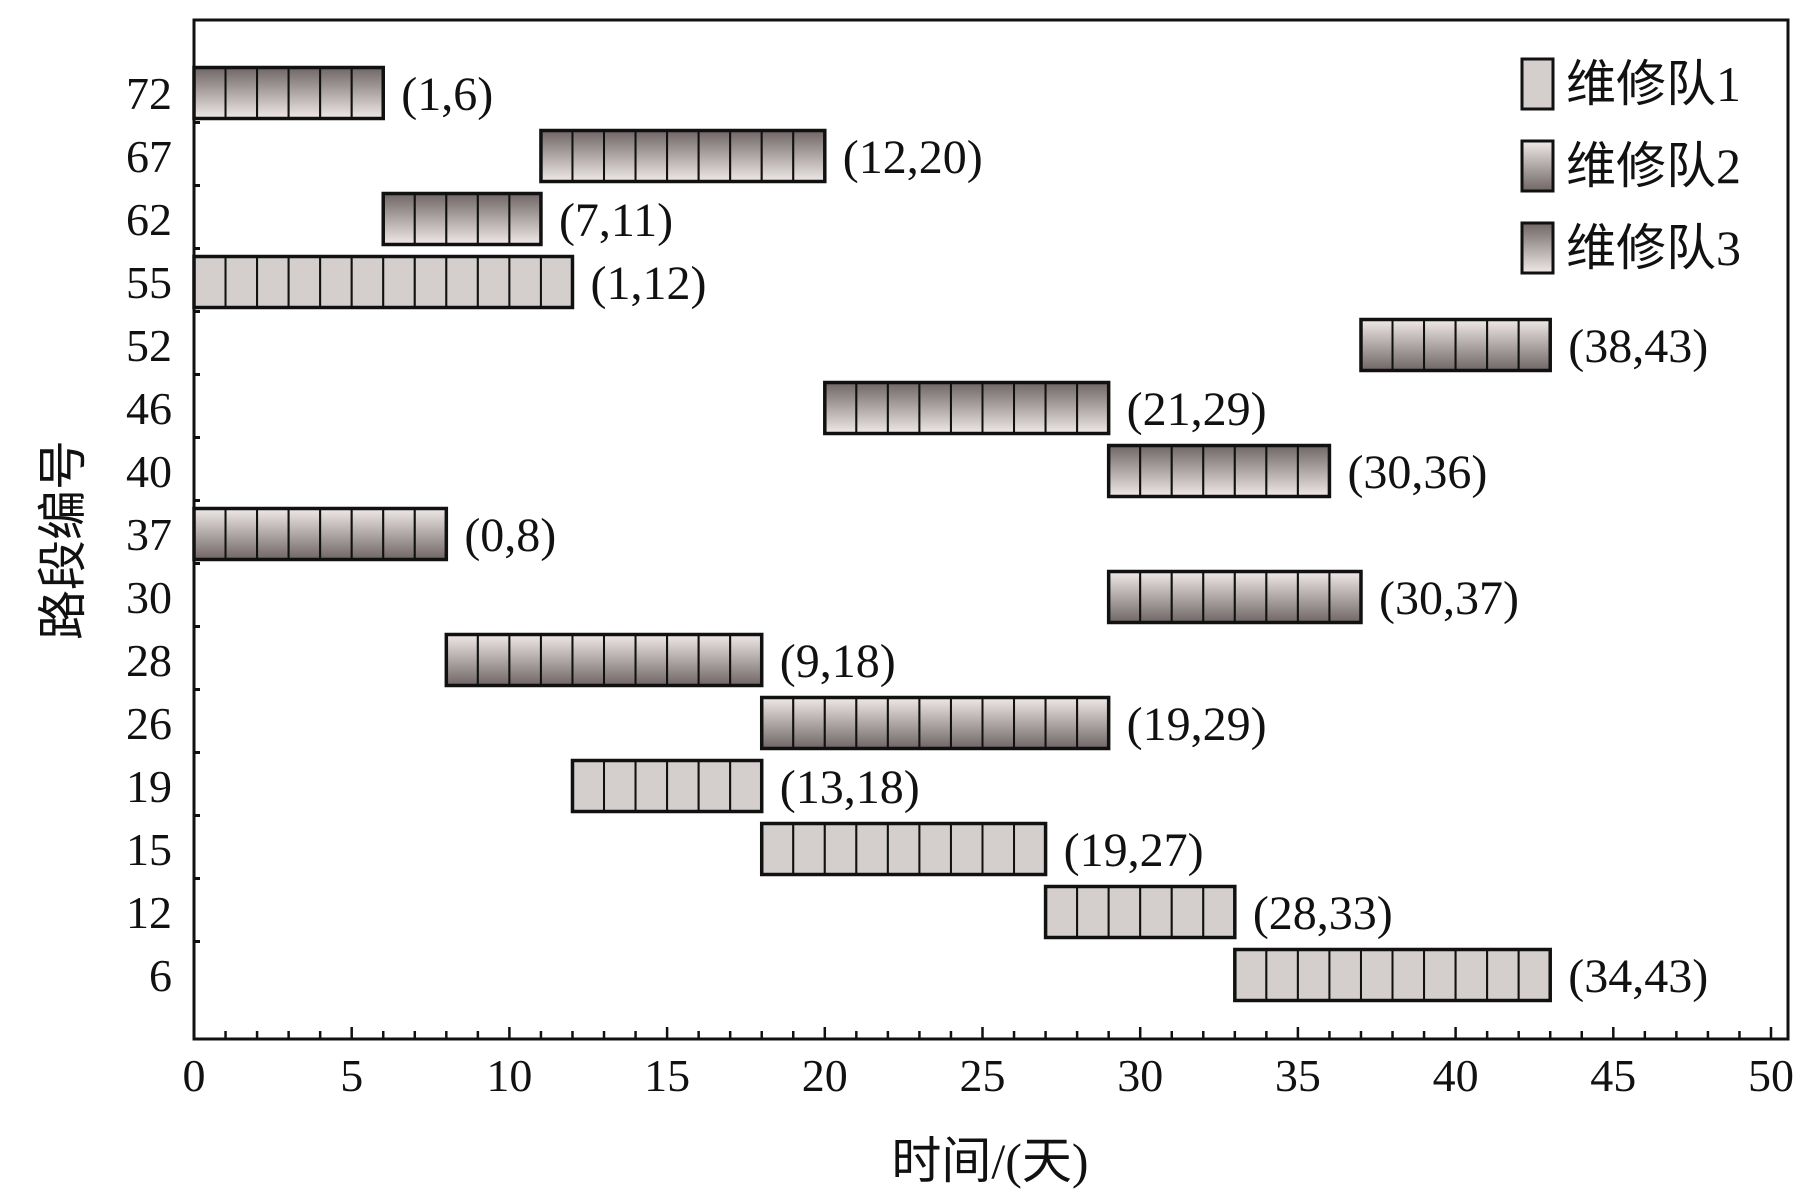  What do you see at coordinates (1134, 850) in the screenshot?
I see `task-label: (19,27)` at bounding box center [1134, 850].